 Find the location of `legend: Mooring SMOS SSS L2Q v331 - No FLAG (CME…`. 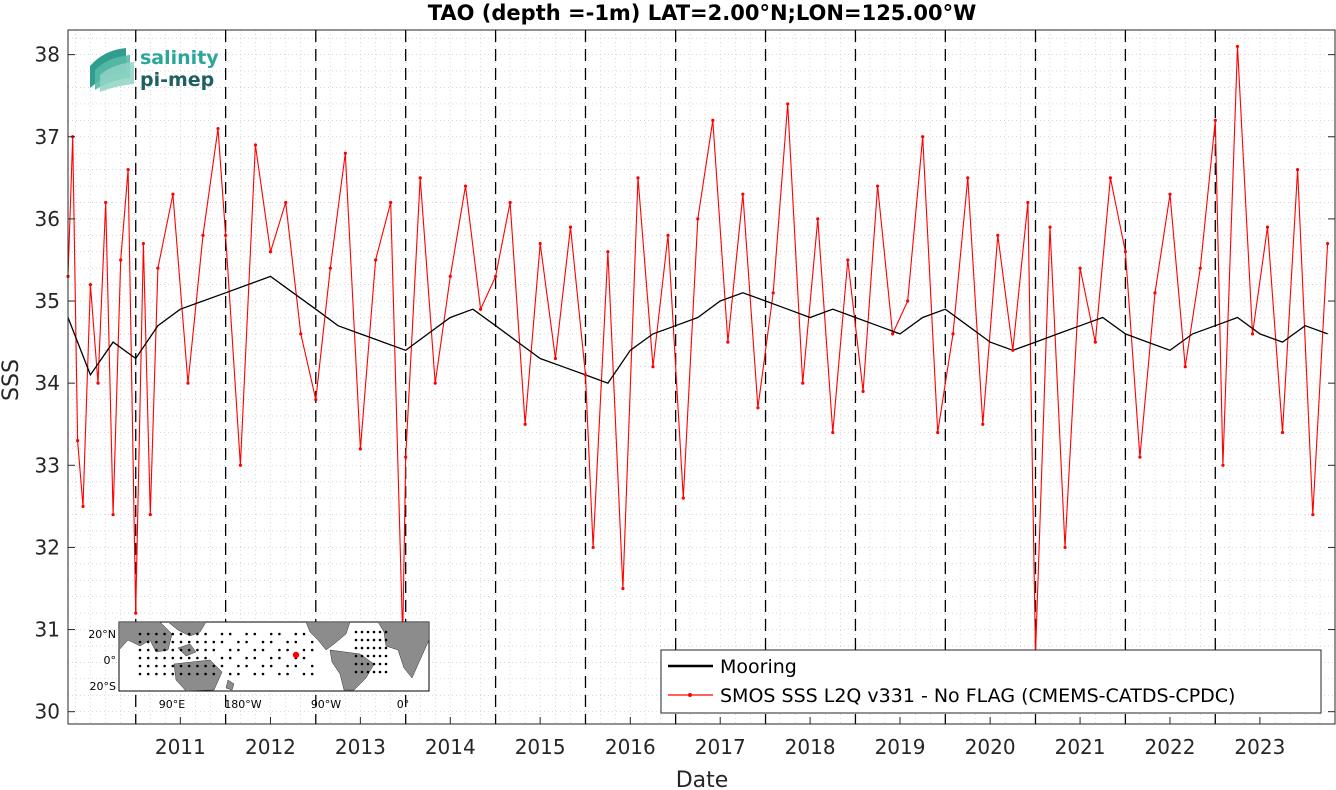

legend: Mooring SMOS SSS L2Q v331 - No FLAG (CME… is located at coordinates (991, 681).